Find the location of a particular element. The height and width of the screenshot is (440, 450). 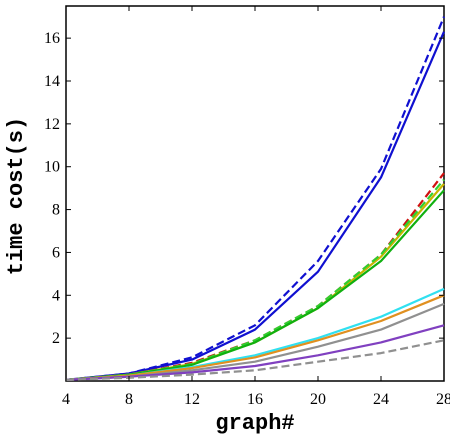

y-tick-label: 10 is located at coordinates (52, 167).